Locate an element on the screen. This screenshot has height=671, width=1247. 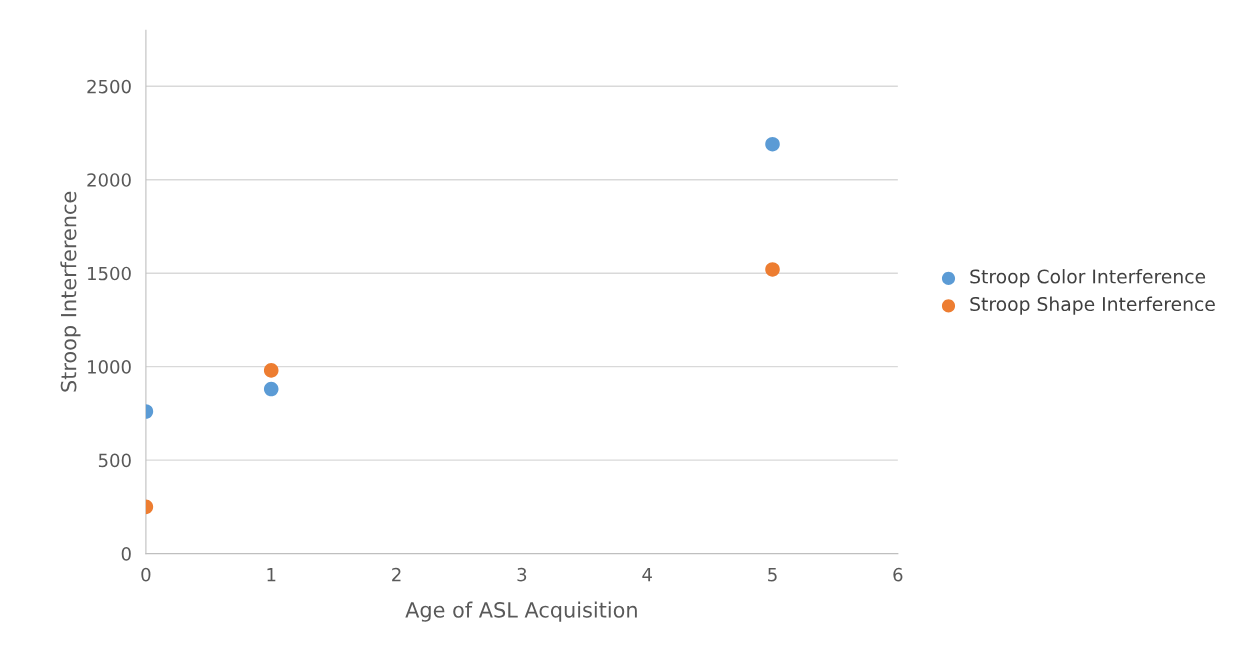
x-tick-label: 1 is located at coordinates (271, 575).